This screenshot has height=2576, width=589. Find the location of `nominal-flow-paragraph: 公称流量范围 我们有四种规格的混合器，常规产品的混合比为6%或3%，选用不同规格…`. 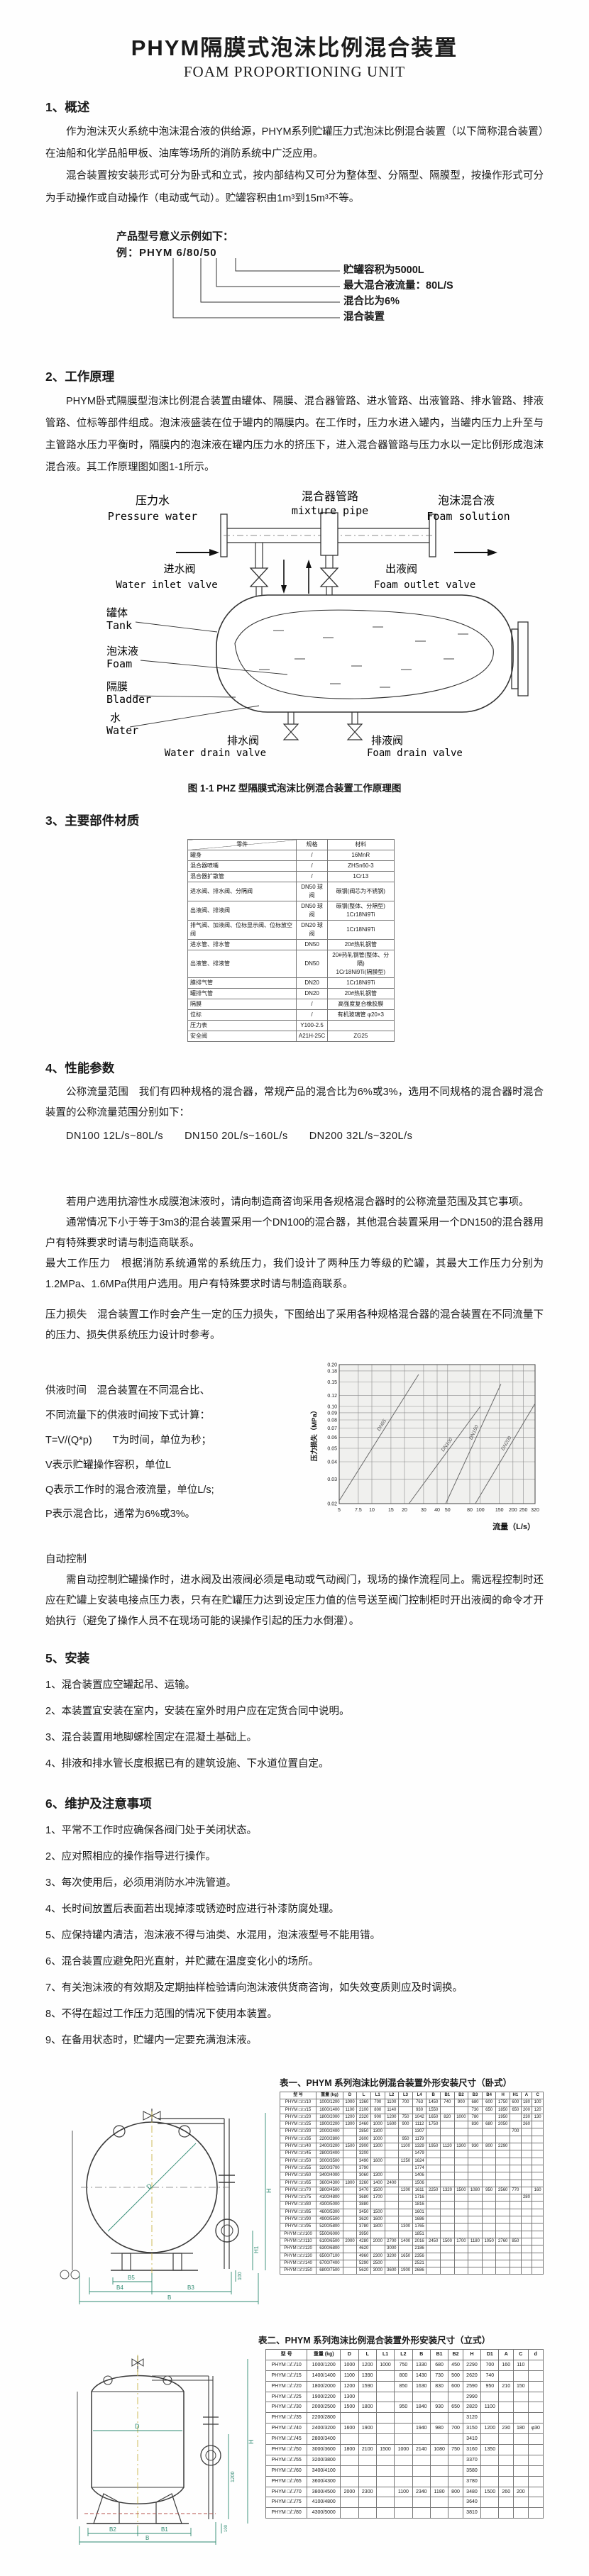

nominal-flow-paragraph: 公称流量范围 我们有四种规格的混合器，常规产品的混合比为6%或3%，选用不同规格… is located at coordinates (294, 1103).